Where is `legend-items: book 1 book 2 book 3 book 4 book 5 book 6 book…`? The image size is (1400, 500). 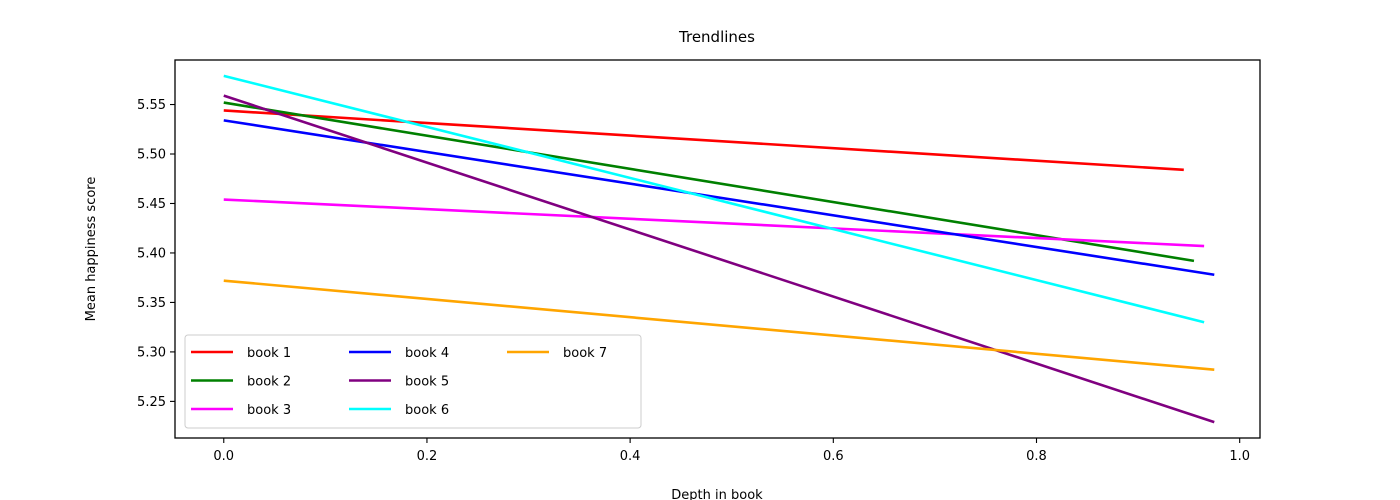 legend-items: book 1 book 2 book 3 book 4 book 5 book 6 book… is located at coordinates (399, 382).